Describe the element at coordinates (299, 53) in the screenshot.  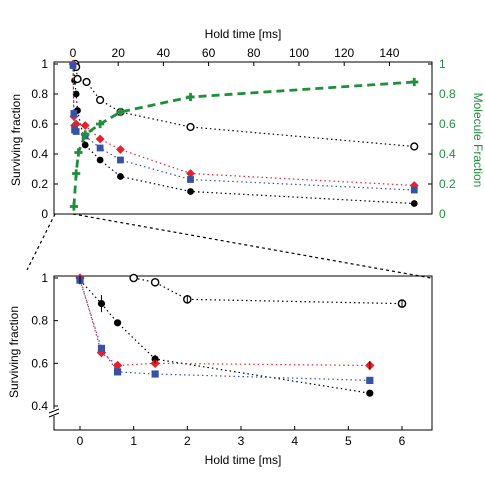
I see `top-x-tick-label: 100` at that location.